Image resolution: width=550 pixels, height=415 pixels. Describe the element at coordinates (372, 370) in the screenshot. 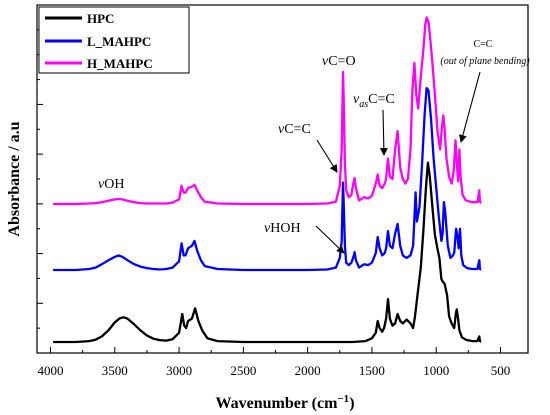

I see `x-tick-label-1500: 1500` at that location.